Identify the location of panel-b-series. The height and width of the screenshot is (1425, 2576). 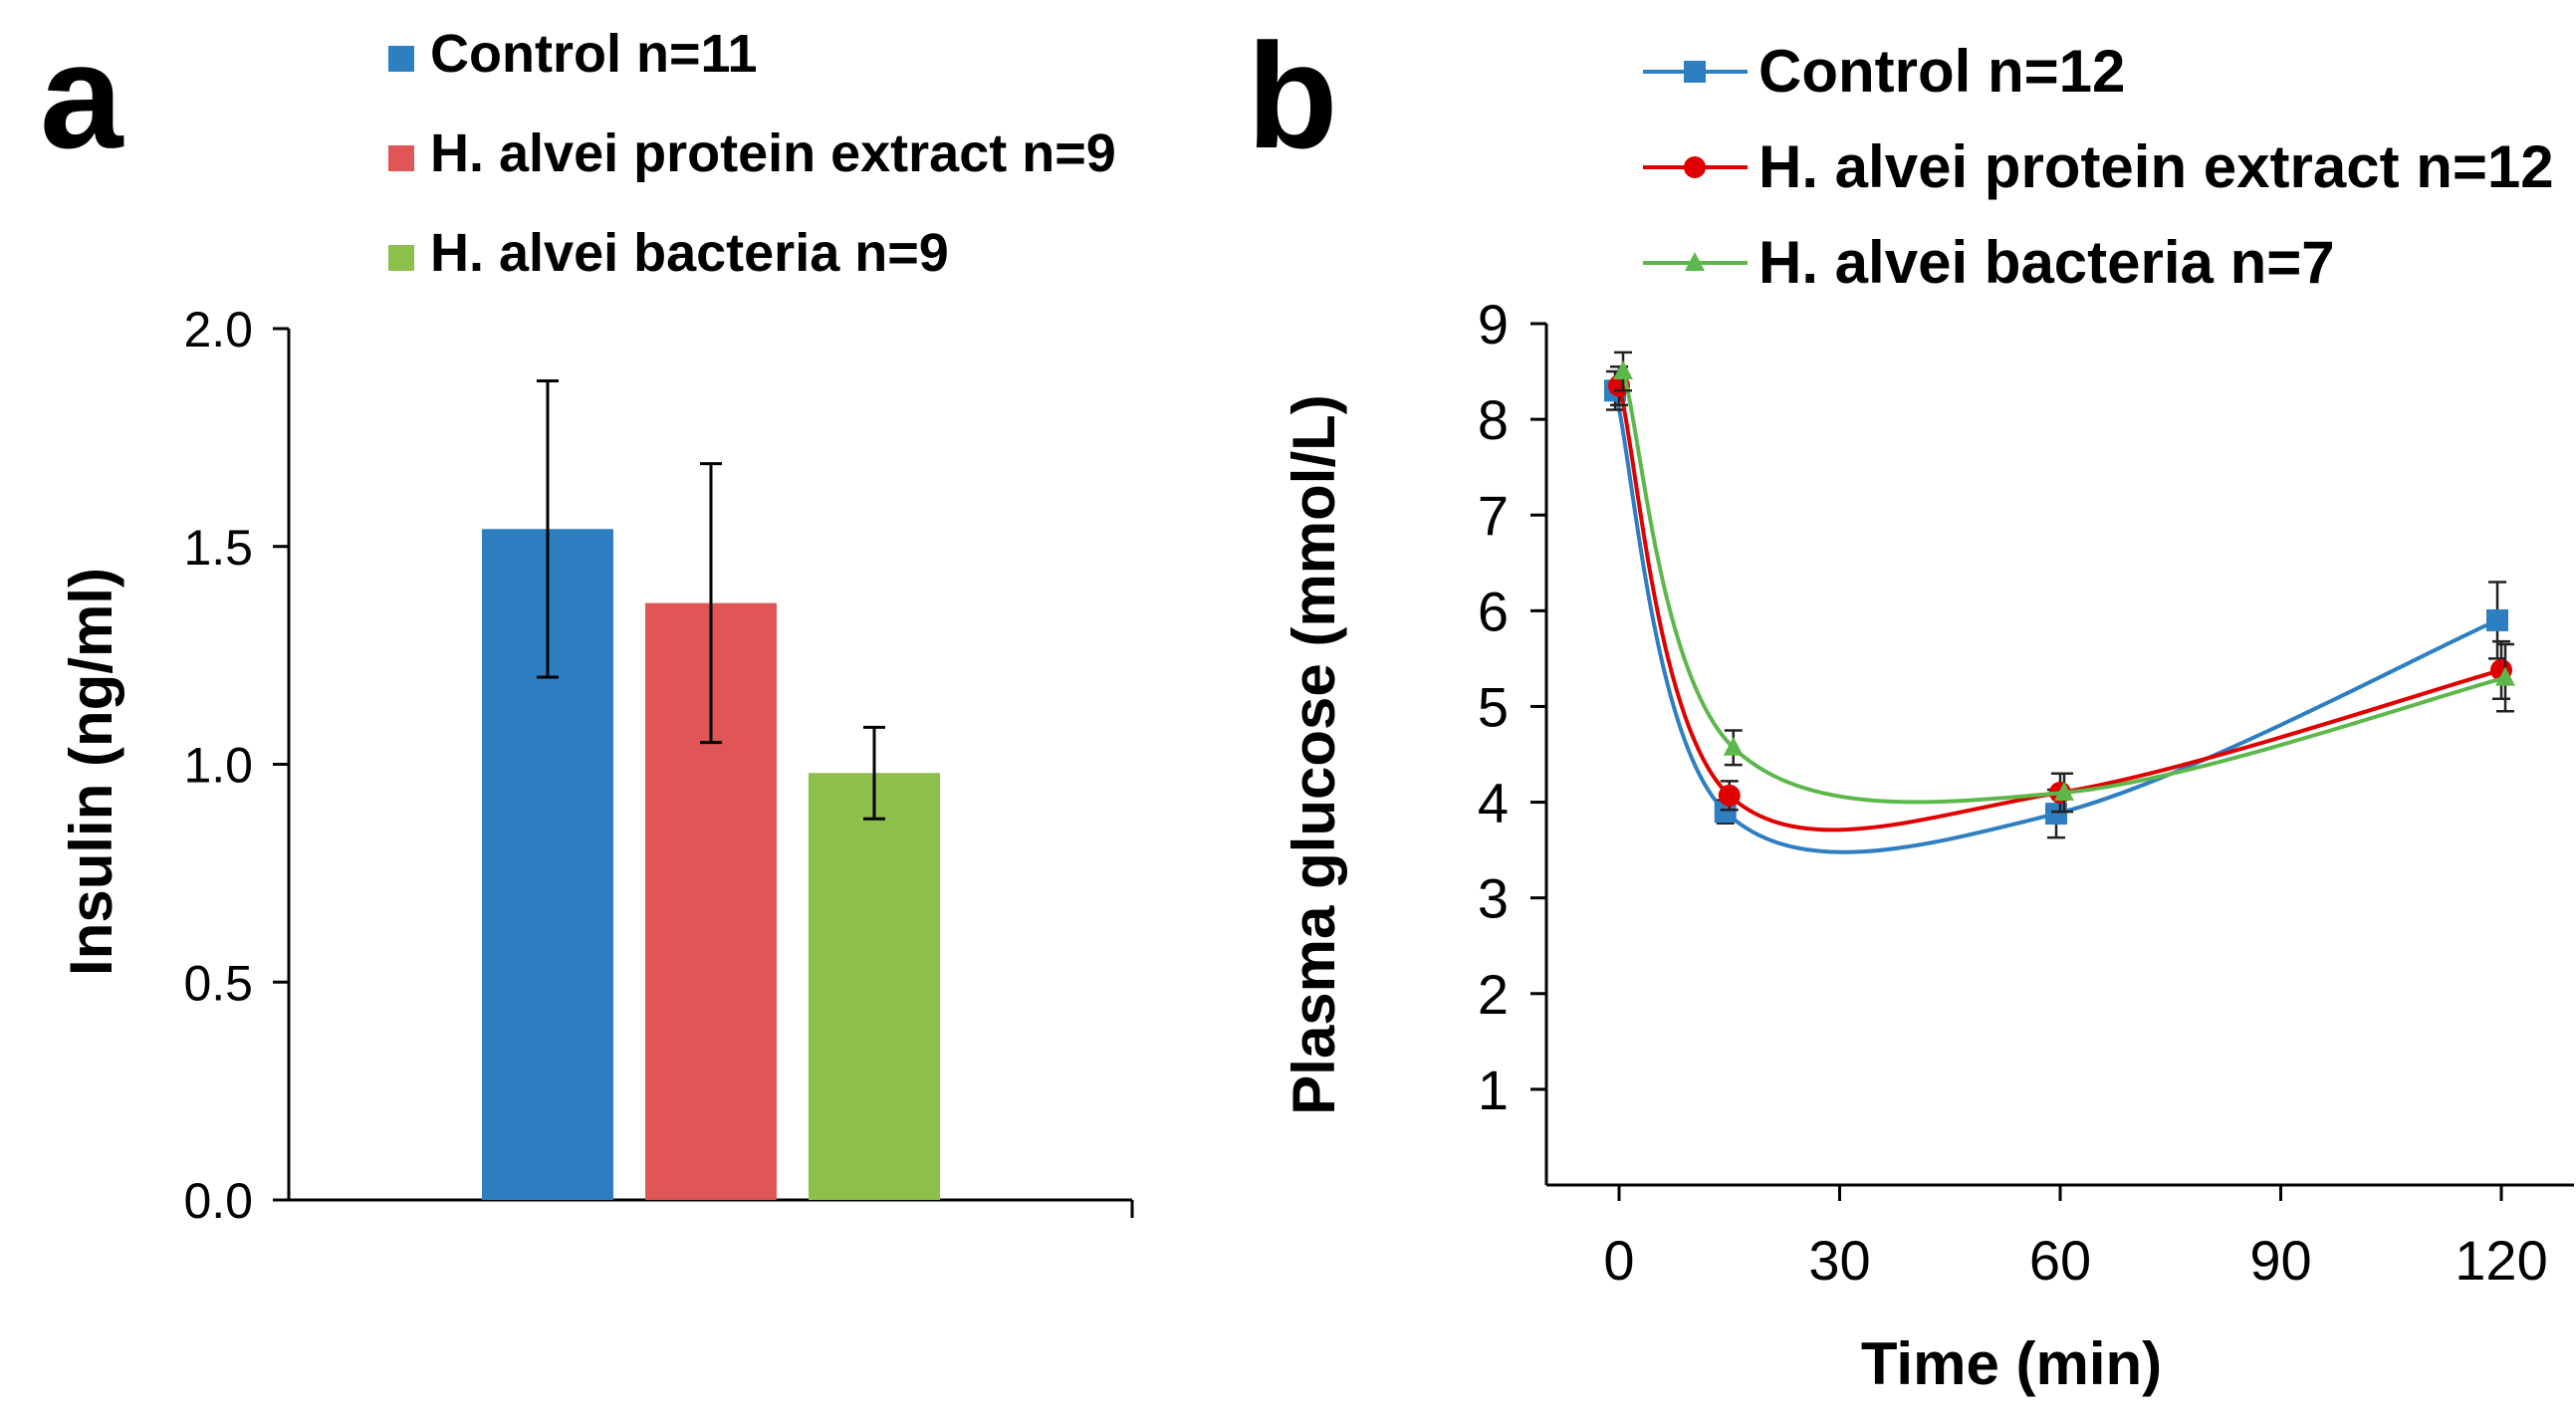
(2059, 602).